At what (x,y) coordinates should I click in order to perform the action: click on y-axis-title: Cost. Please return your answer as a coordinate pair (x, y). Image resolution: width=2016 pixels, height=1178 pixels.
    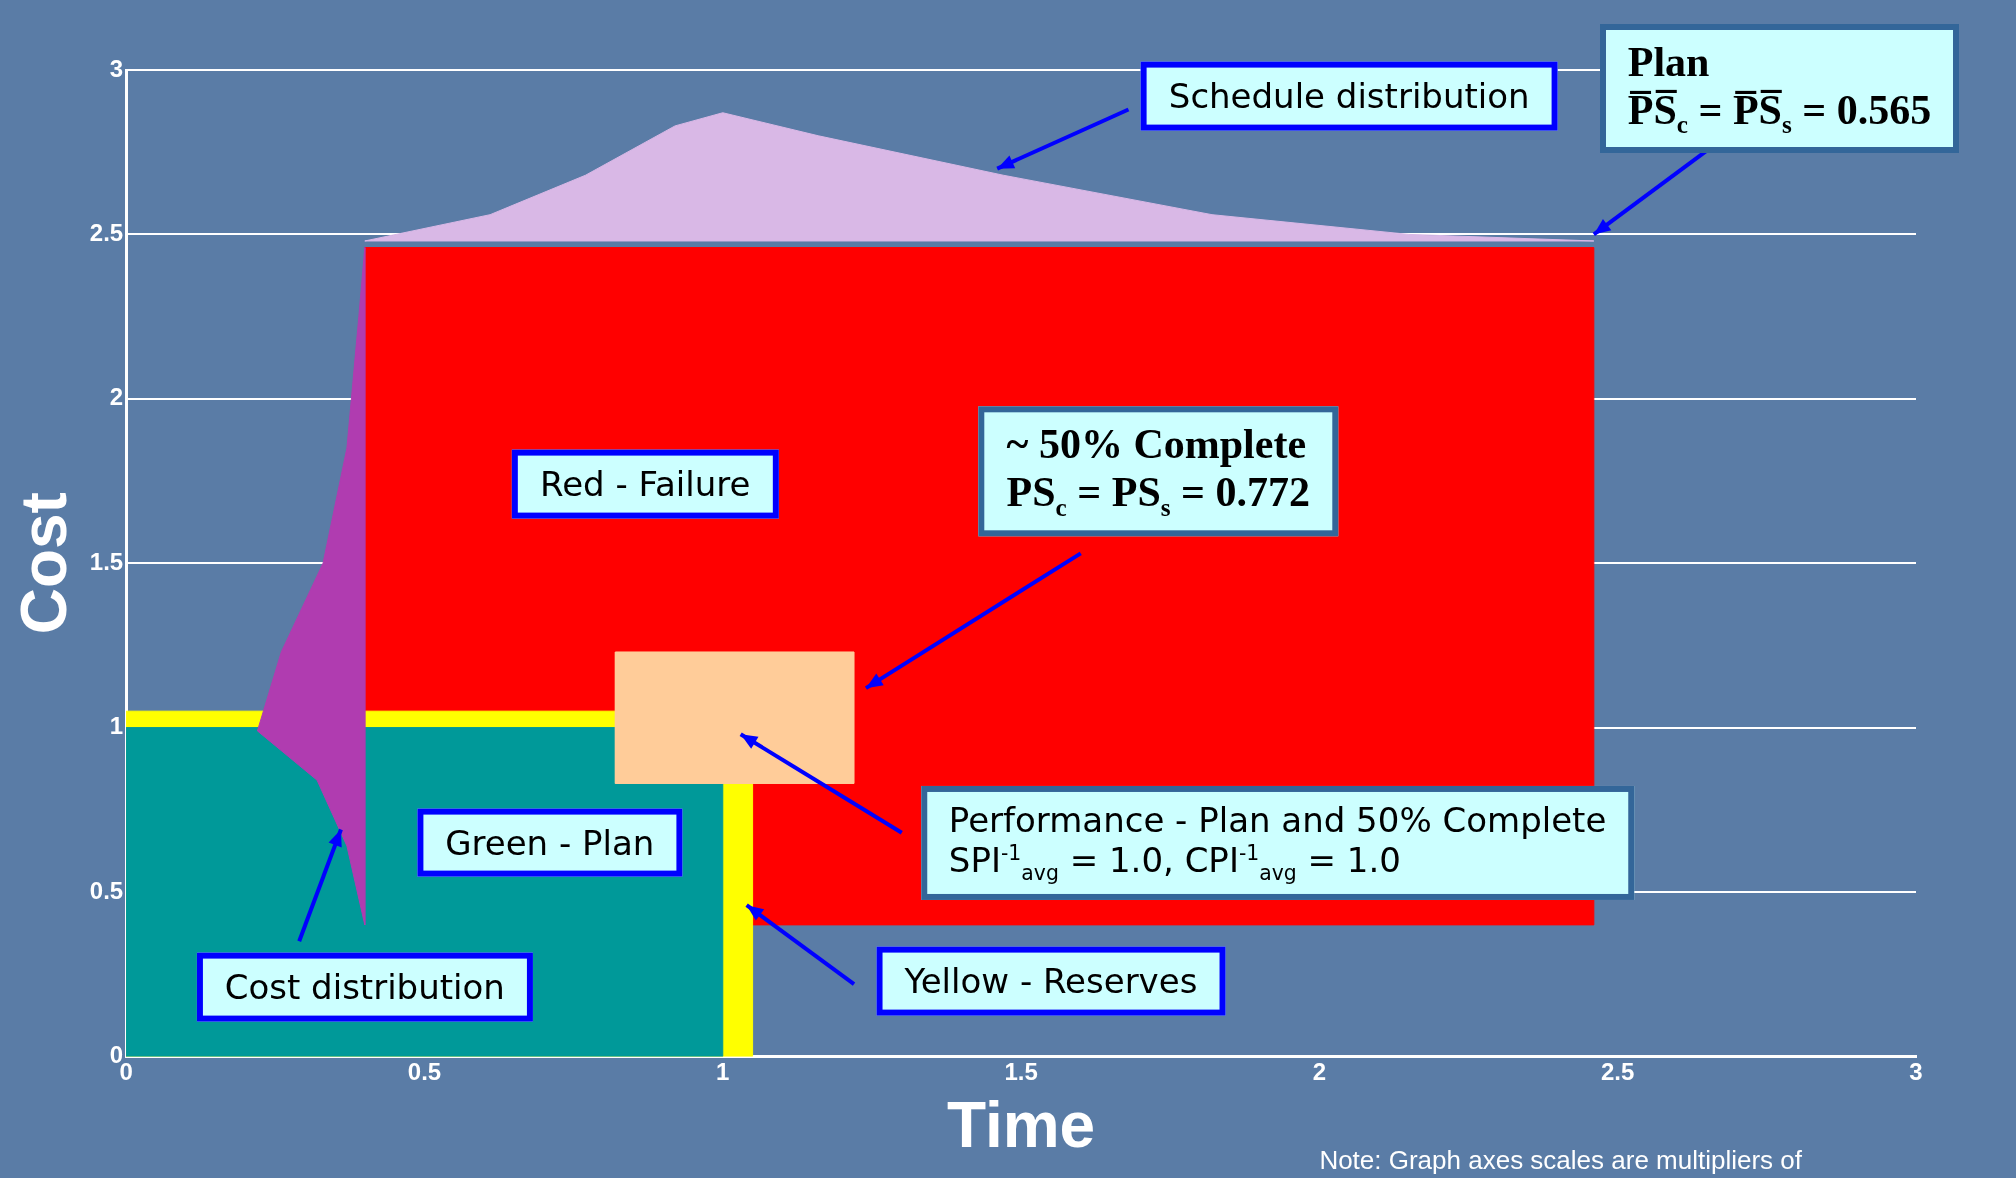
    Looking at the image, I should click on (44, 563).